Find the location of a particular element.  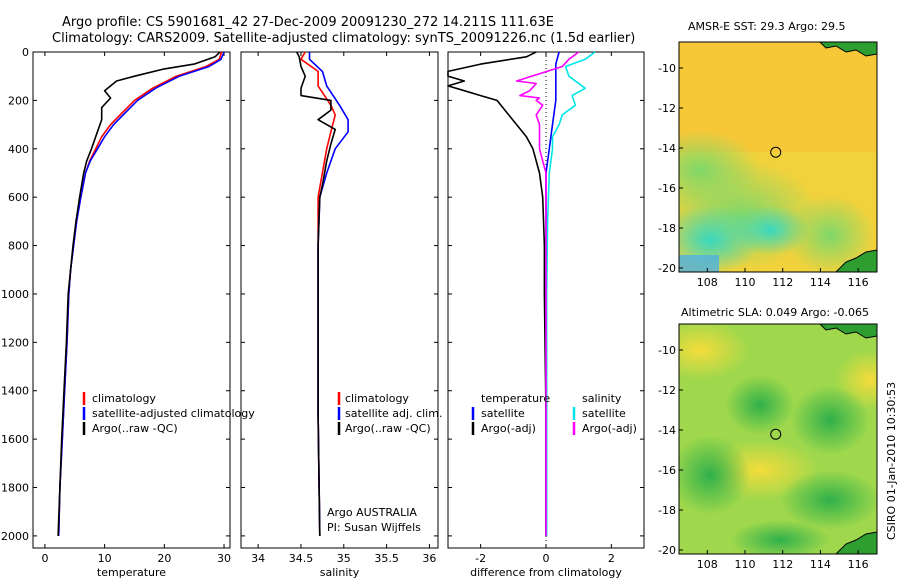

sst-map-frame is located at coordinates (778, 157).